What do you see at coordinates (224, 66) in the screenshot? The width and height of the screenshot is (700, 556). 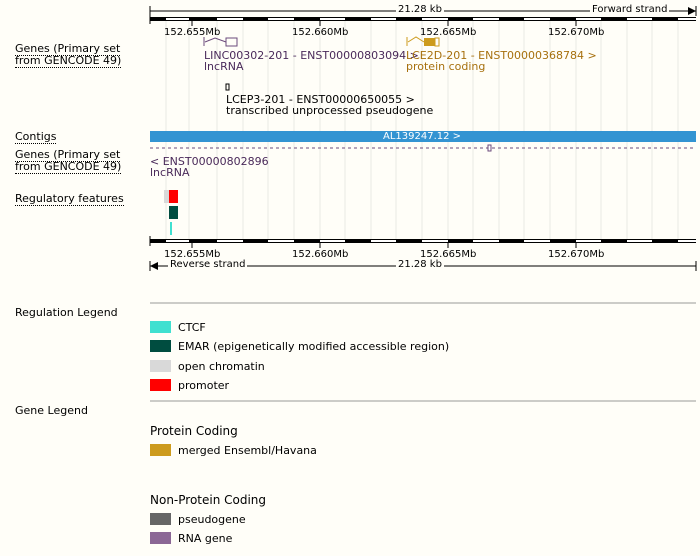 I see `gene-linc00302-biotype: lncRNA` at bounding box center [224, 66].